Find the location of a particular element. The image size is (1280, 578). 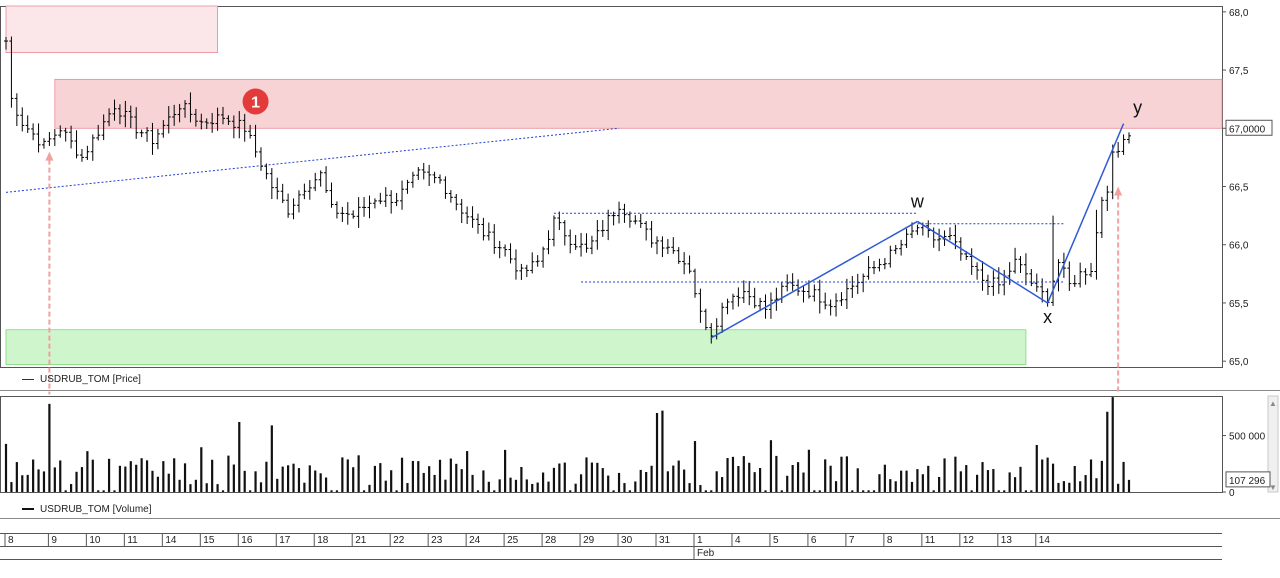

day-label: 10 is located at coordinates (95, 540).